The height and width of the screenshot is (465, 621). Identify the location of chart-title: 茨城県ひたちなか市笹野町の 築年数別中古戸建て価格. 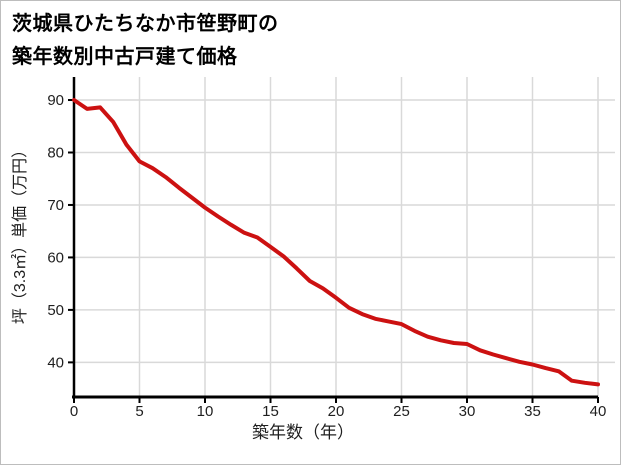
(145, 41).